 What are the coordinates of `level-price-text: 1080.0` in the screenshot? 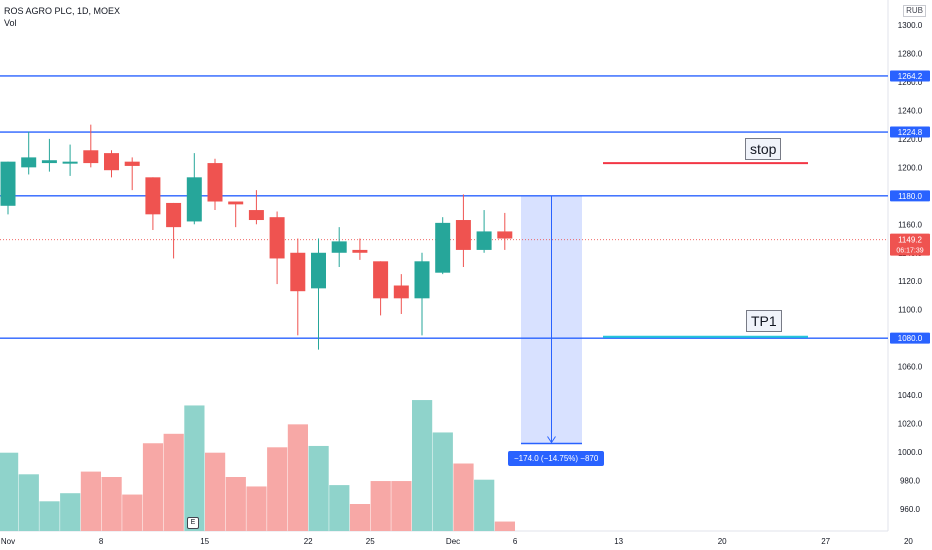 It's located at (910, 338).